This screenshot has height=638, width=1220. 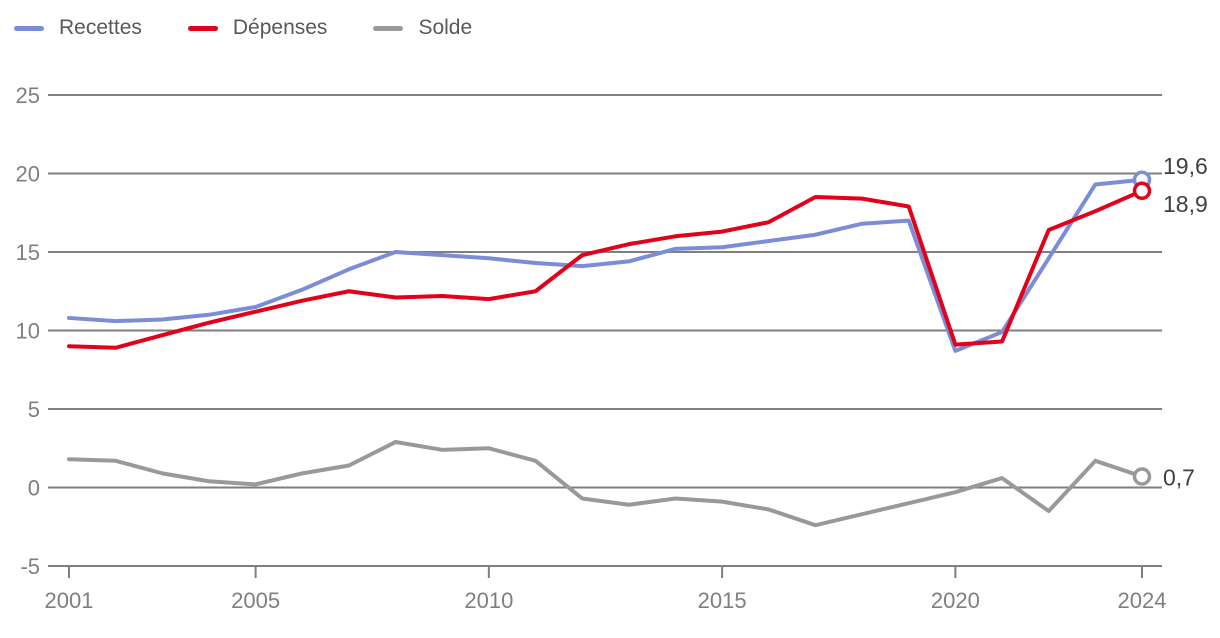 What do you see at coordinates (1142, 191) in the screenshot?
I see `end-marker-dépenses-icon` at bounding box center [1142, 191].